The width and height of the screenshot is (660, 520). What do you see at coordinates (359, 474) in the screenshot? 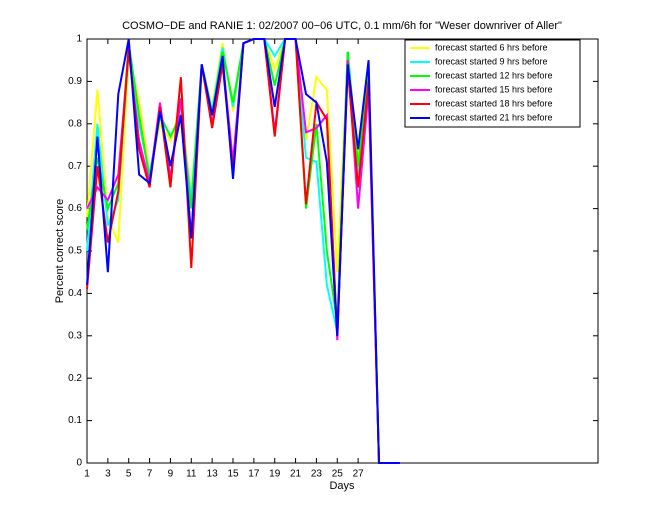
I see `x-tick-label: 27` at bounding box center [359, 474].